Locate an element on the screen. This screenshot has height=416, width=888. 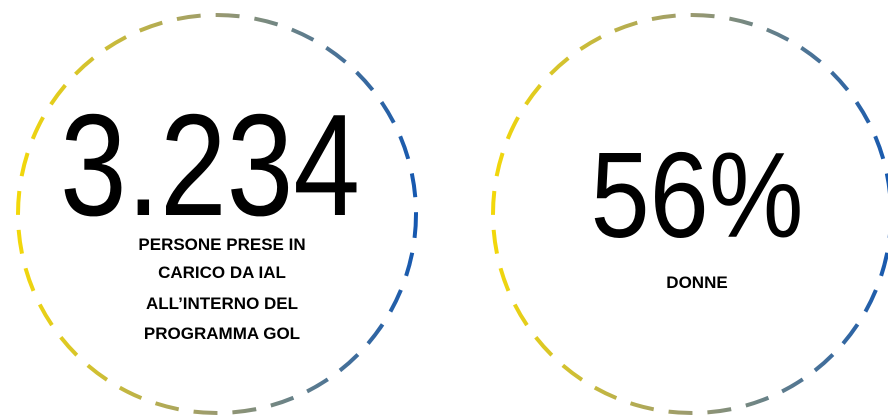
stat-label: DONNE is located at coordinates (696, 282).